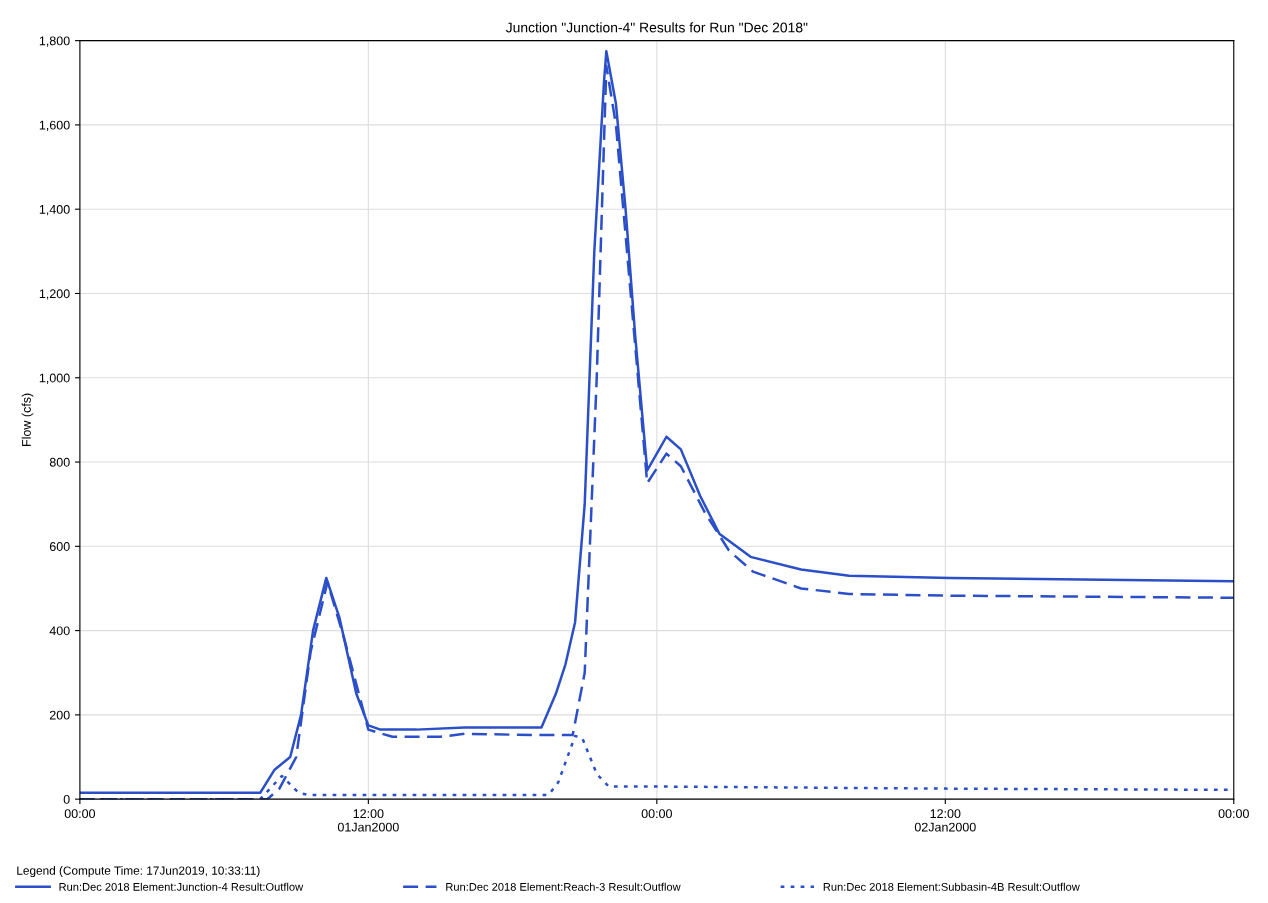 The image size is (1268, 903). I want to click on y-axis-title: Flow (cfs), so click(27, 419).